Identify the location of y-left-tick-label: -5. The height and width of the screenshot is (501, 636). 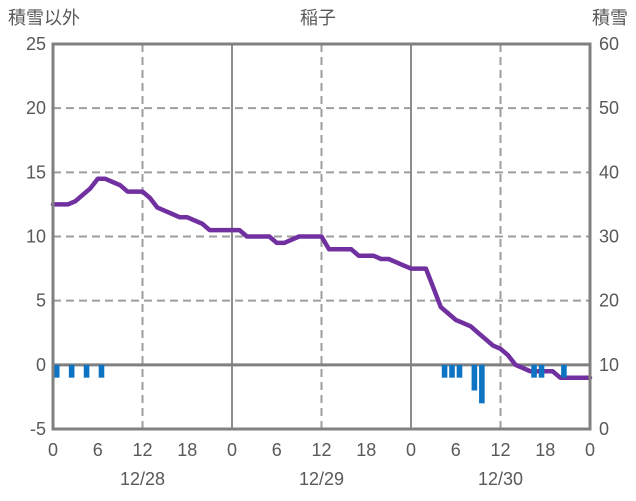
(38, 429).